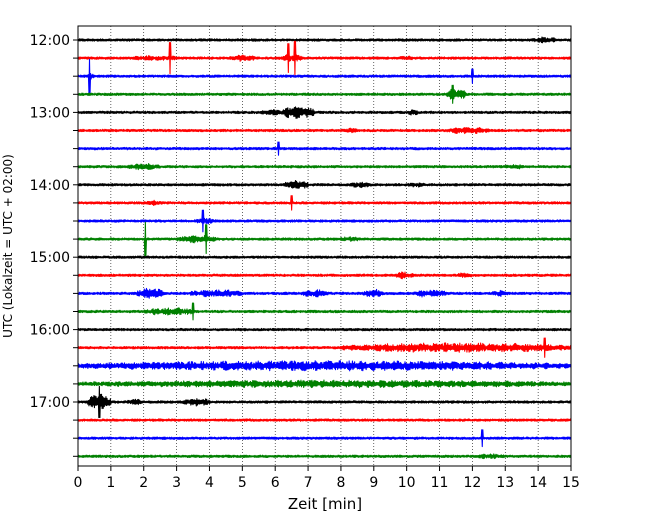  I want to click on x-tick-label: 3, so click(176, 483).